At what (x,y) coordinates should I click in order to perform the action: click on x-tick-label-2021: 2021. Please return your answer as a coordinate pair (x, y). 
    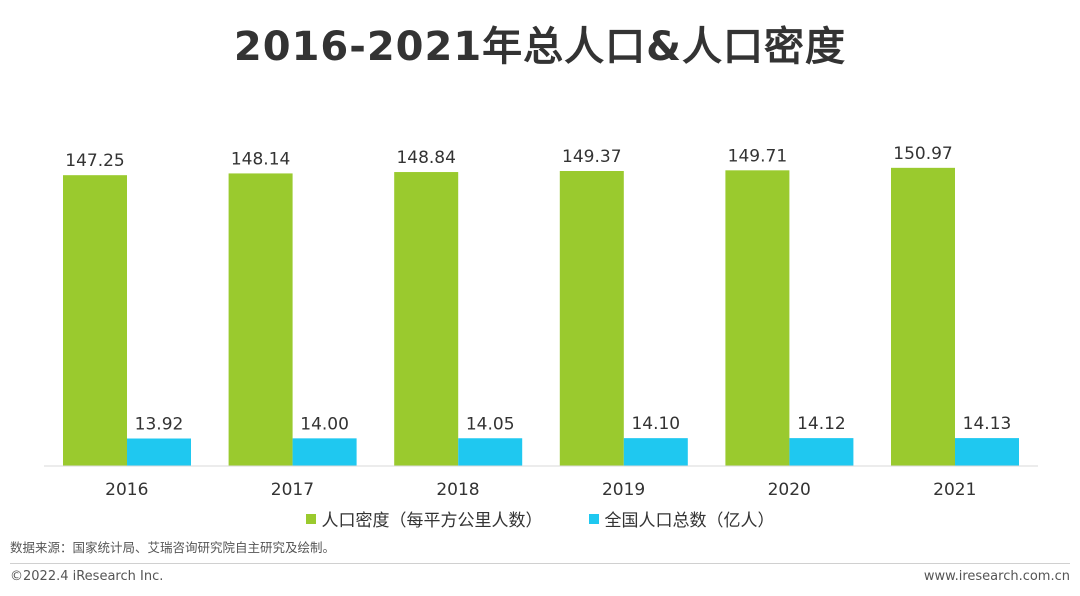
    Looking at the image, I should click on (954, 490).